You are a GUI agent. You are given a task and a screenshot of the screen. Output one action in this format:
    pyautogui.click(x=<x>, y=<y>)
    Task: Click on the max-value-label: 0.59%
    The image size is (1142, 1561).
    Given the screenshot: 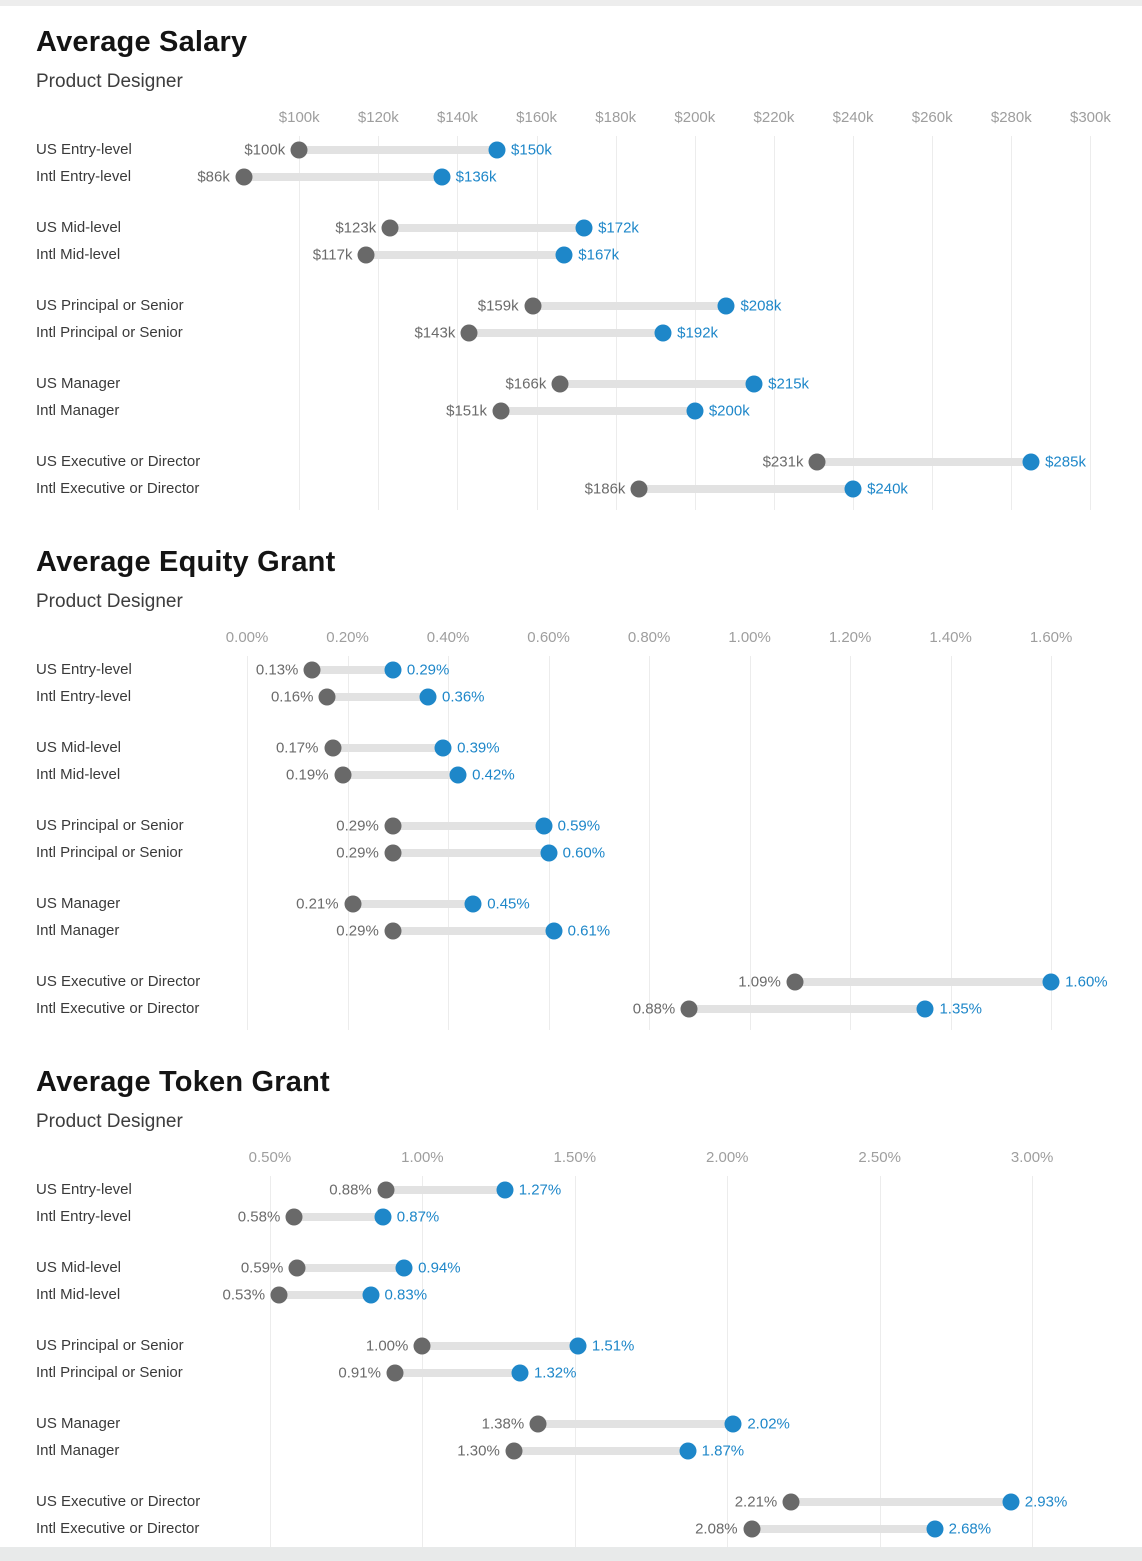 What is the action you would take?
    pyautogui.click(x=579, y=825)
    